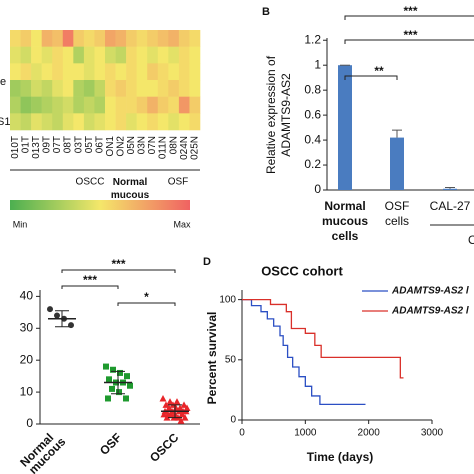 Image resolution: width=474 pixels, height=474 pixels. What do you see at coordinates (317, 189) in the screenshot?
I see `y-tick-label: 0` at bounding box center [317, 189].